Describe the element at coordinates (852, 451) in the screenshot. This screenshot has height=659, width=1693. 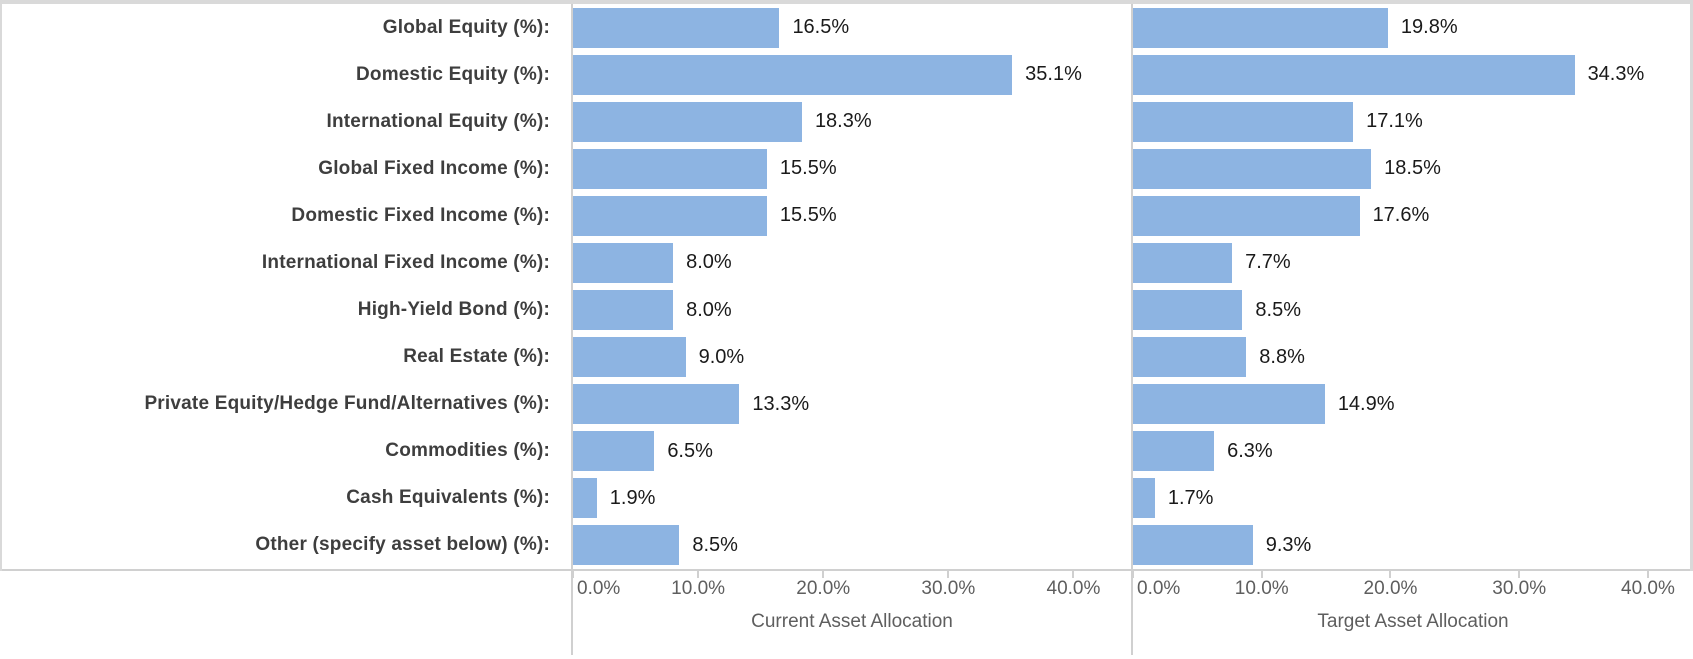
I see `chart-row: 6.5%` at that location.